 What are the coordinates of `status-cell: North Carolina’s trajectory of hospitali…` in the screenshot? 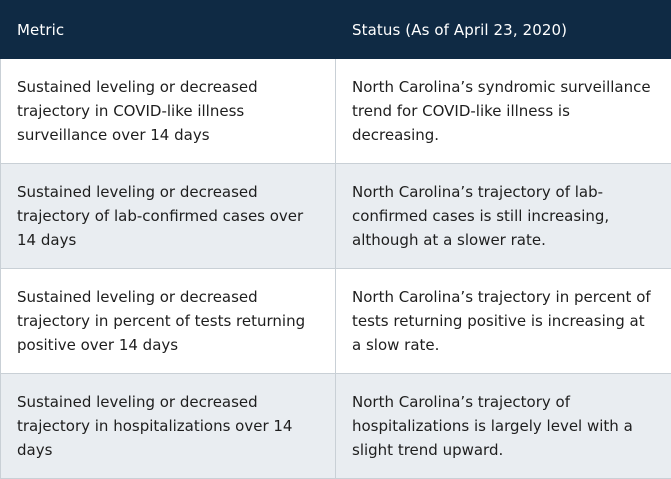 It's located at (503, 426).